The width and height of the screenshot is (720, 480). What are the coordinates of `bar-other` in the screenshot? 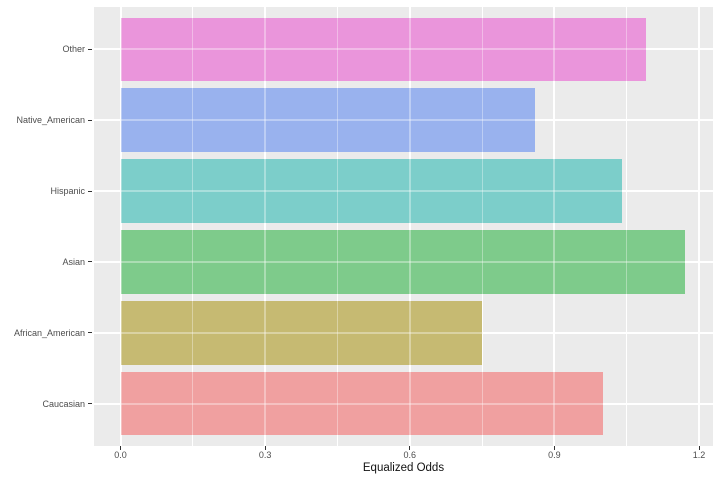 It's located at (383, 49).